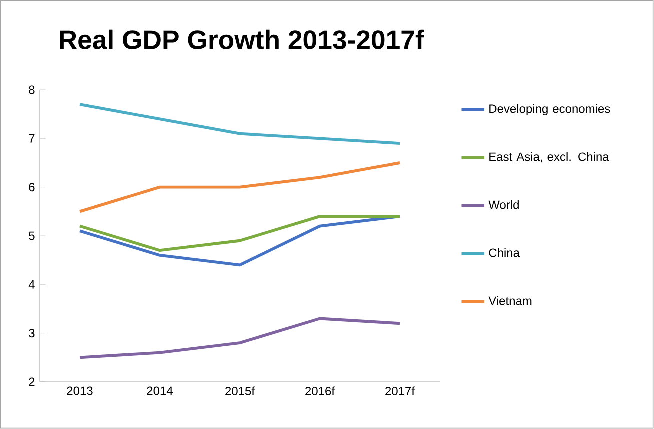  I want to click on x-tick-label: 2014, so click(160, 391).